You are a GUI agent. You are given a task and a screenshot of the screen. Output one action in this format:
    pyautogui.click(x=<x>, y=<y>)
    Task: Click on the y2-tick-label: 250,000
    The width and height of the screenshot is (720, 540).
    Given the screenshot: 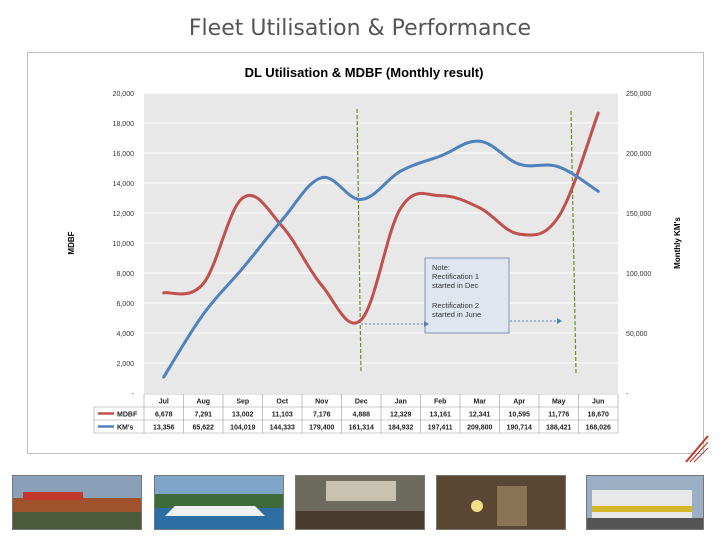 What is the action you would take?
    pyautogui.click(x=638, y=94)
    